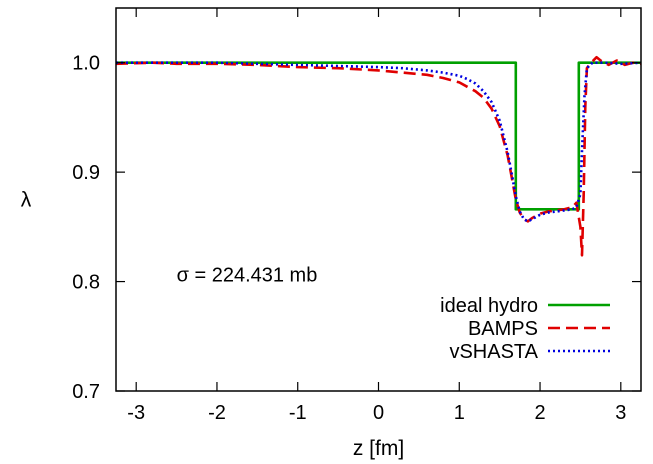 The image size is (653, 464). What do you see at coordinates (26, 200) in the screenshot?
I see `y-axis-label: λ` at bounding box center [26, 200].